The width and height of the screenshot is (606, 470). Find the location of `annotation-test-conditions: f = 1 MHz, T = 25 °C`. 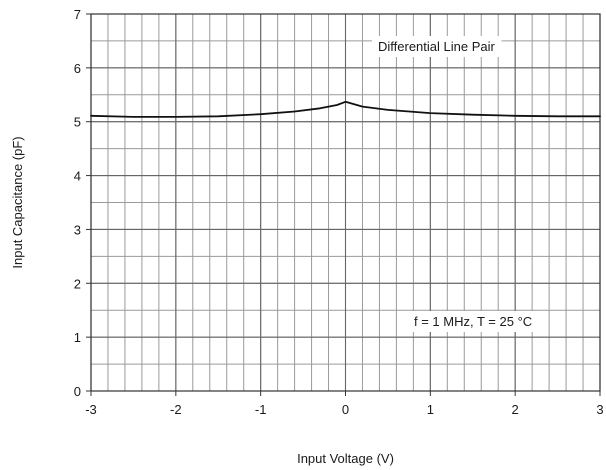

annotation-test-conditions: f = 1 MHz, T = 25 °C is located at coordinates (473, 321).